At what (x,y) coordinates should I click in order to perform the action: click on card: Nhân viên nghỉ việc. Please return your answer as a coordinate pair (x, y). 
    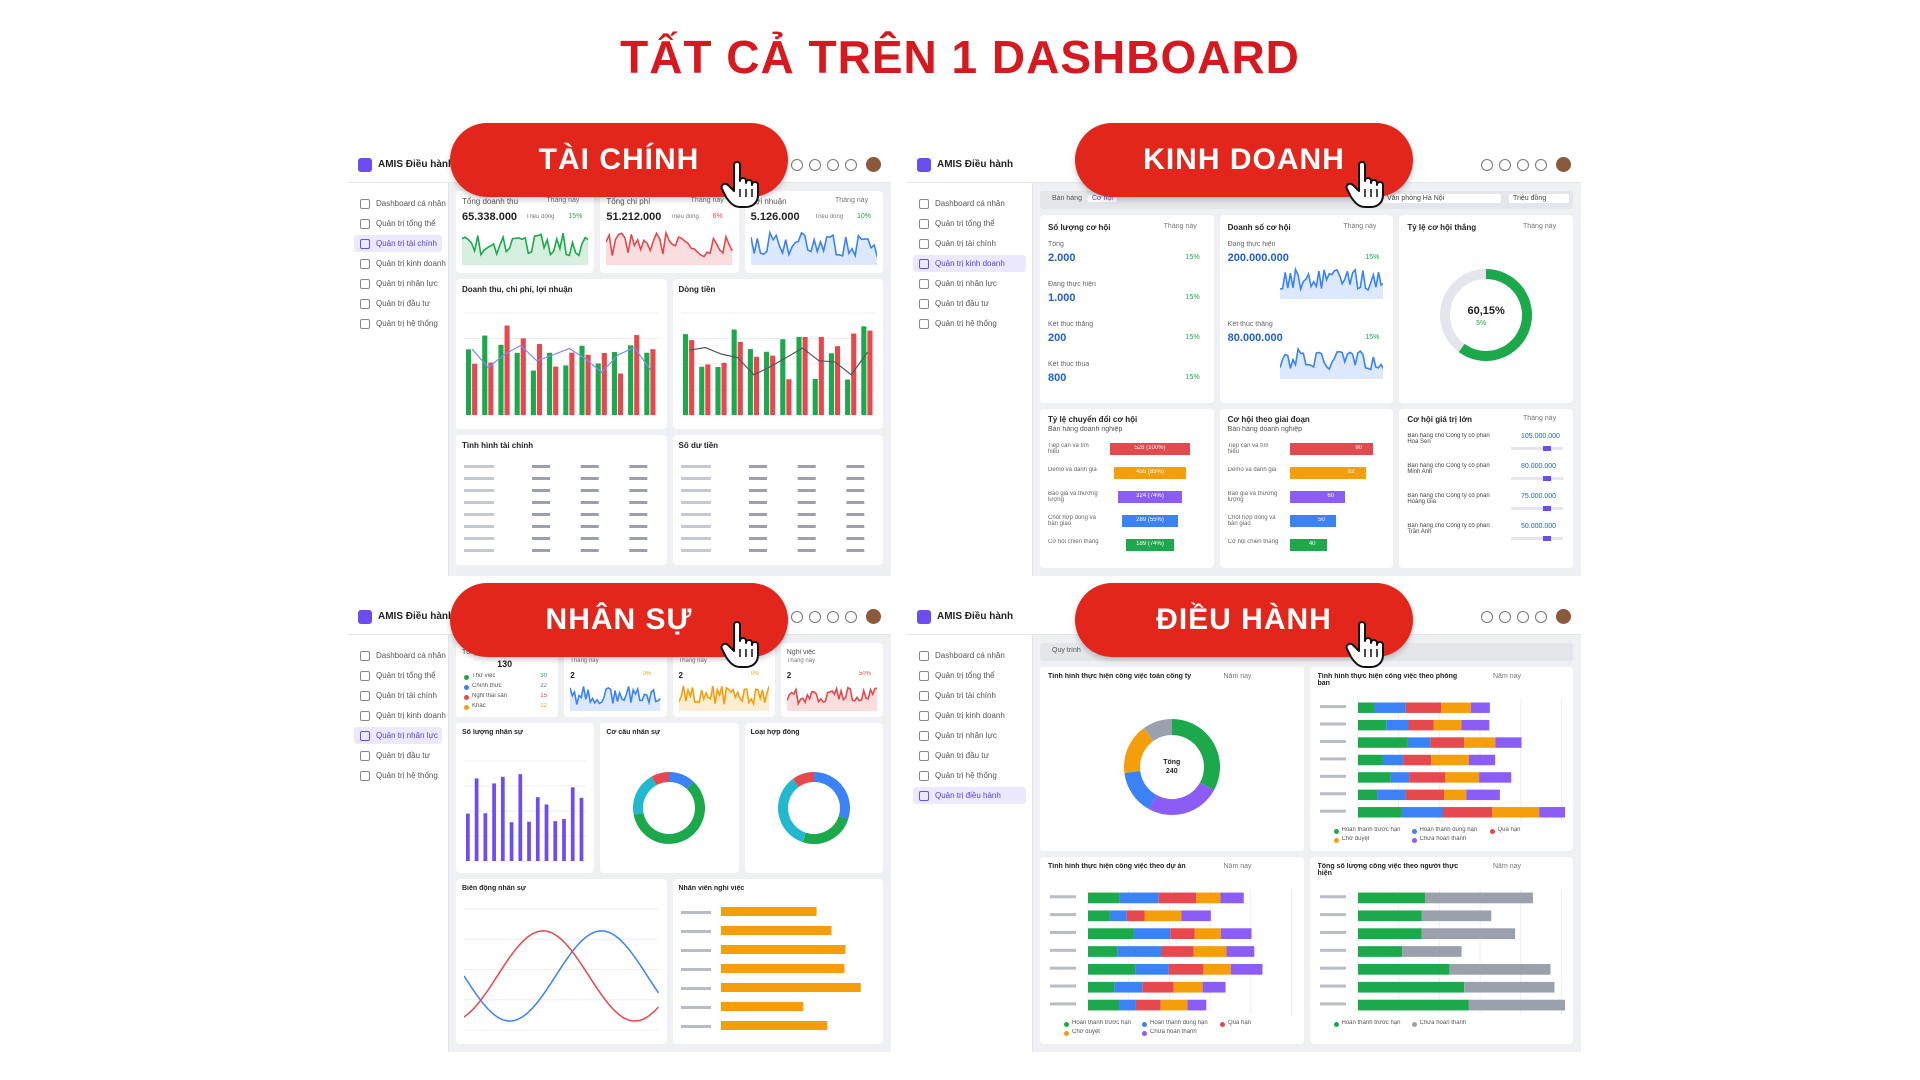
    Looking at the image, I should click on (777, 961).